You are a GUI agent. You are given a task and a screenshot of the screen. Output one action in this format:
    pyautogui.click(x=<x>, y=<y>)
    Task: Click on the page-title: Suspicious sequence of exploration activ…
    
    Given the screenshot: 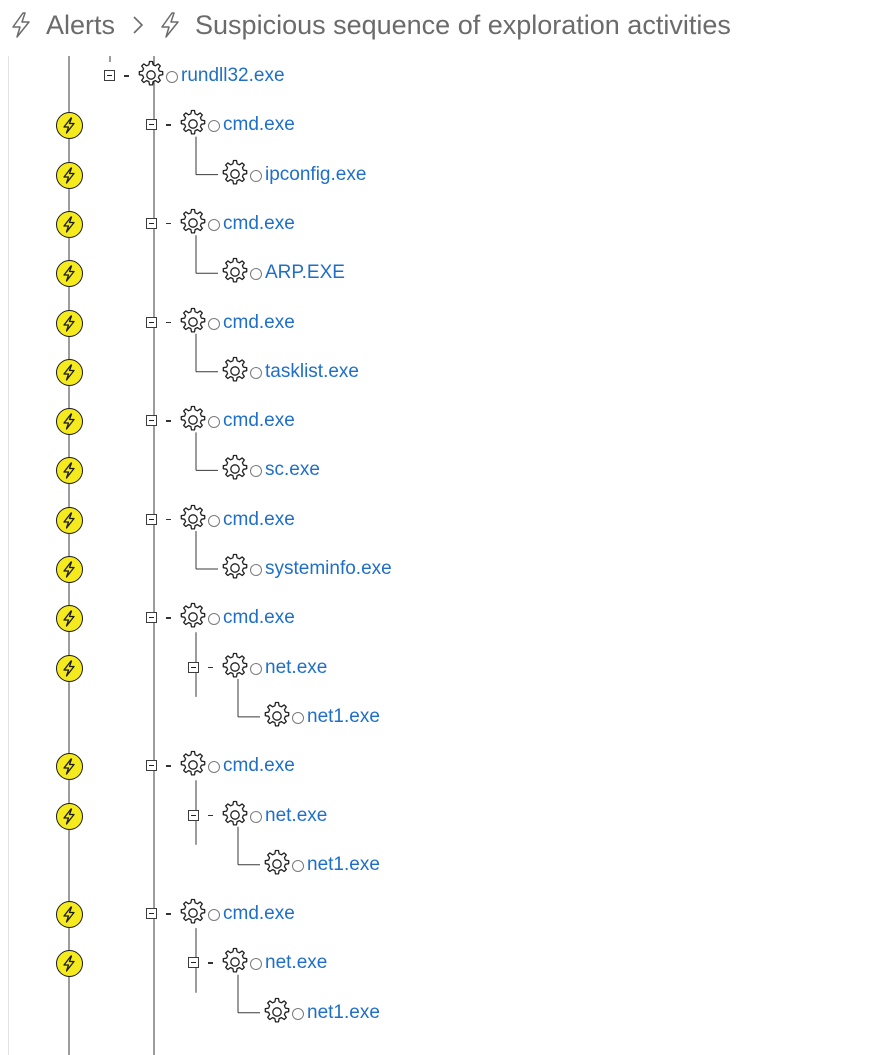 What is the action you would take?
    pyautogui.click(x=463, y=24)
    